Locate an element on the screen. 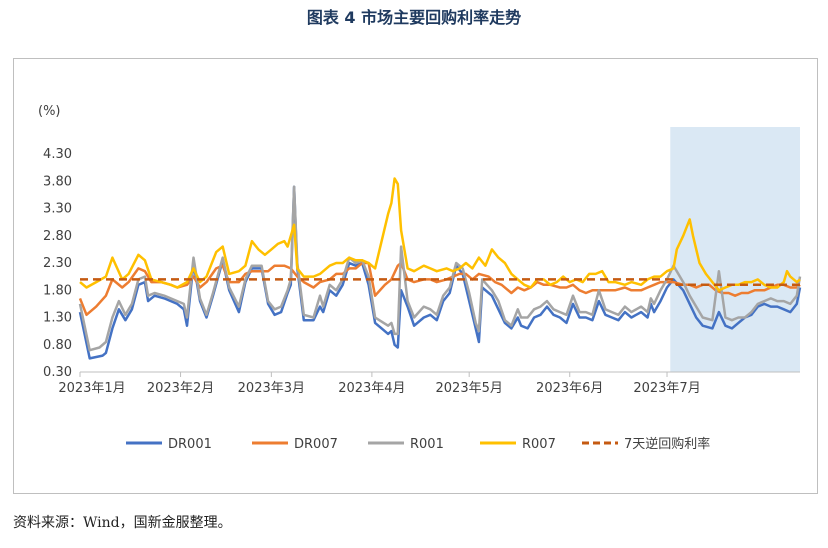  highlight-region is located at coordinates (735, 249).